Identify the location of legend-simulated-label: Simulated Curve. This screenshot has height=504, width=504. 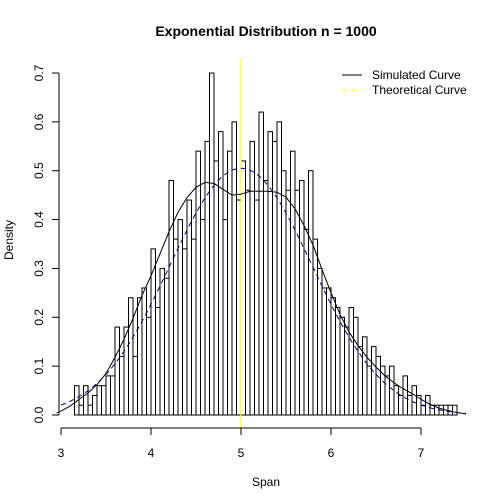
(416, 75).